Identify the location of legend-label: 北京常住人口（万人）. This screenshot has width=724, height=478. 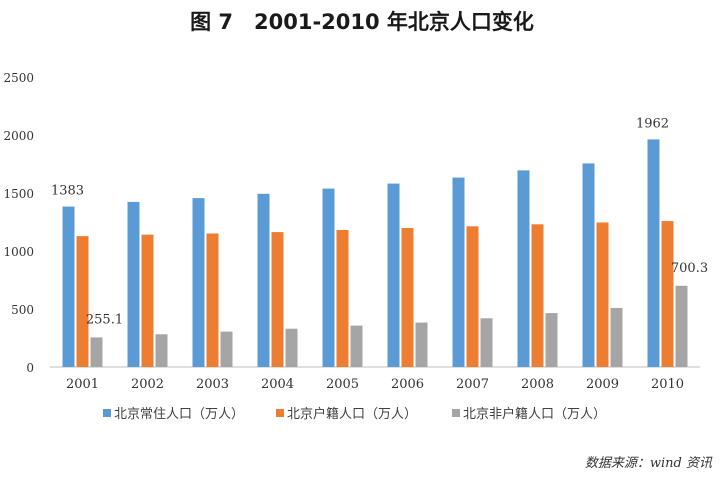
(179, 414).